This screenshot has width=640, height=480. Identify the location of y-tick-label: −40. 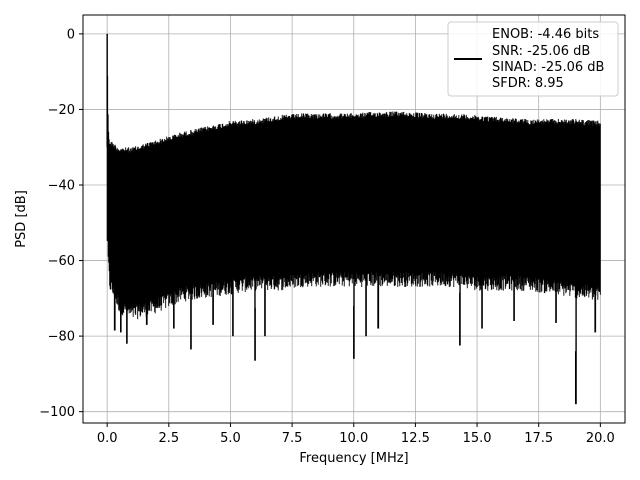
(61, 186).